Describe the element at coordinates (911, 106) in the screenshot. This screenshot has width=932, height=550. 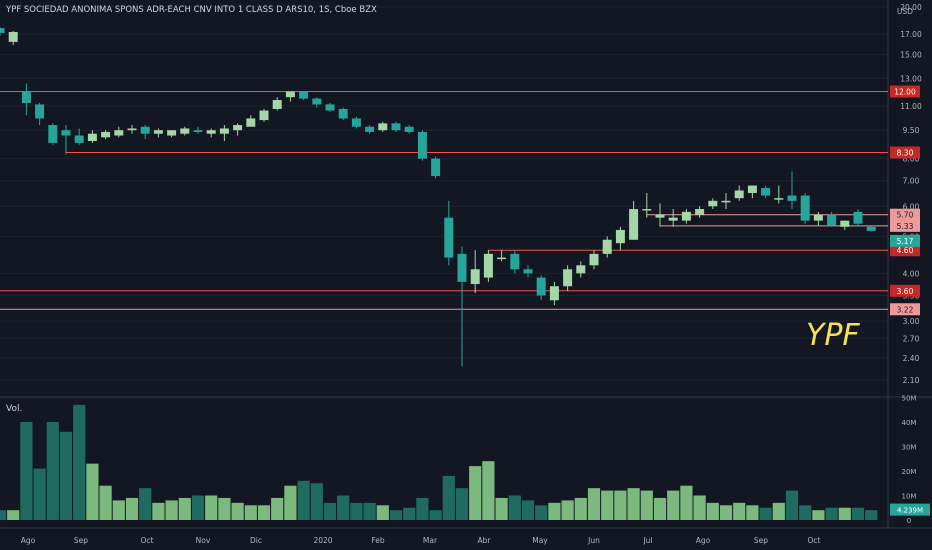
I see `price-tick-label: 11.00` at that location.